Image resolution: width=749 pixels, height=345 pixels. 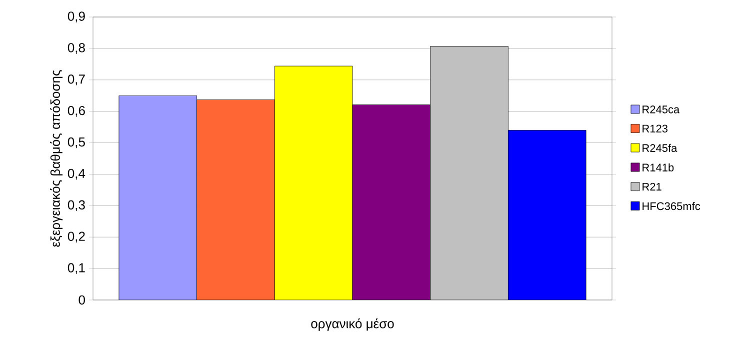 What do you see at coordinates (652, 186) in the screenshot?
I see `legend-label: R21` at bounding box center [652, 186].